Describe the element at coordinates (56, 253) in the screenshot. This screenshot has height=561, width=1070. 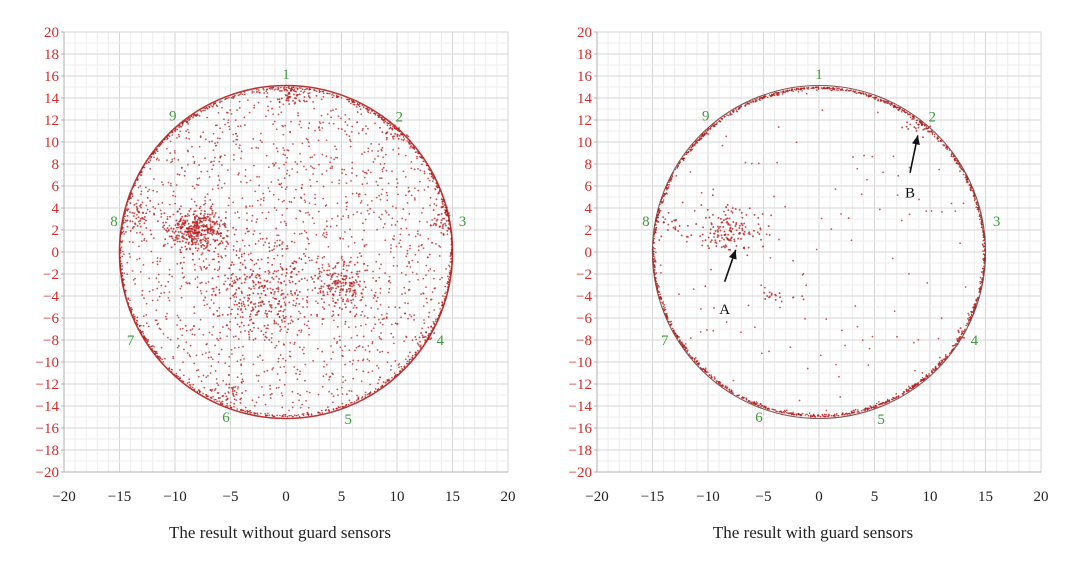
I see `y-tick-label: 0` at that location.